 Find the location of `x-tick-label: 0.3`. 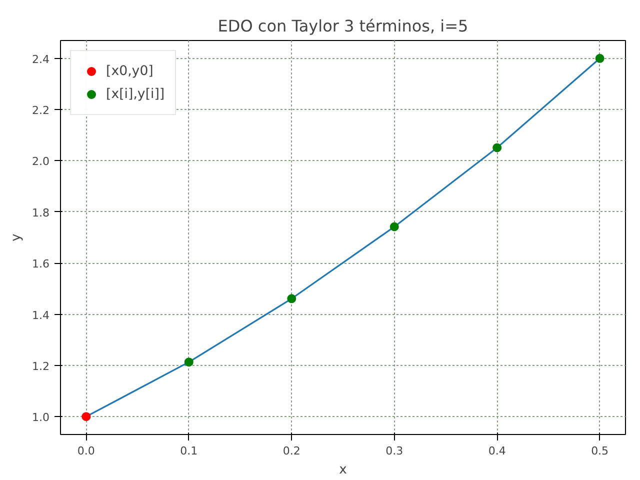

x-tick-label: 0.3 is located at coordinates (395, 451).